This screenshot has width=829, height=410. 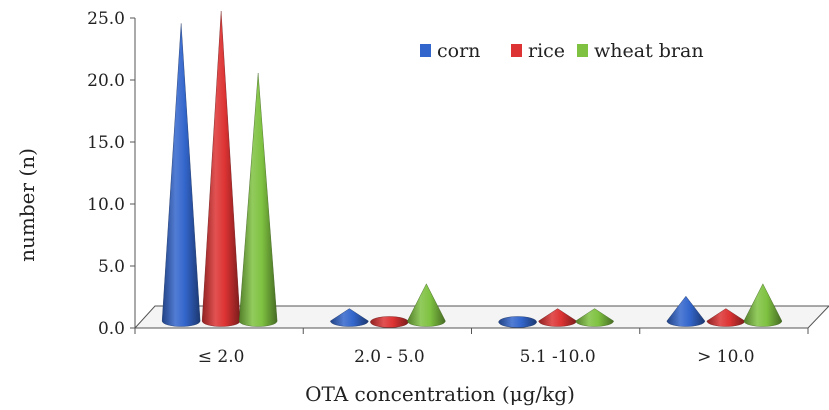 I want to click on y-tick-label: 10.0, so click(x=106, y=205).